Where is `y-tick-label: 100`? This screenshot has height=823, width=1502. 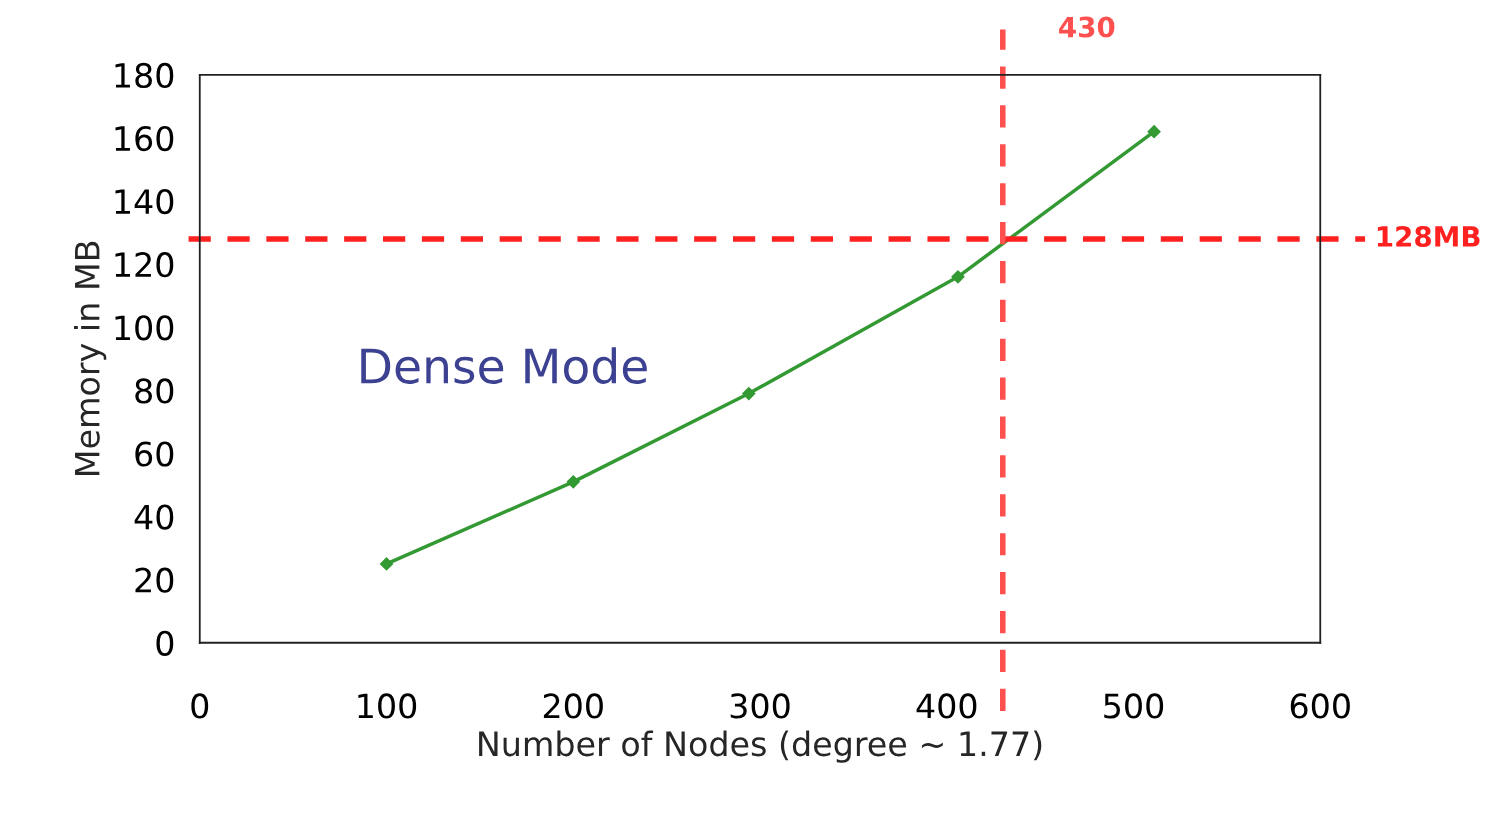
y-tick-label: 100 is located at coordinates (144, 328).